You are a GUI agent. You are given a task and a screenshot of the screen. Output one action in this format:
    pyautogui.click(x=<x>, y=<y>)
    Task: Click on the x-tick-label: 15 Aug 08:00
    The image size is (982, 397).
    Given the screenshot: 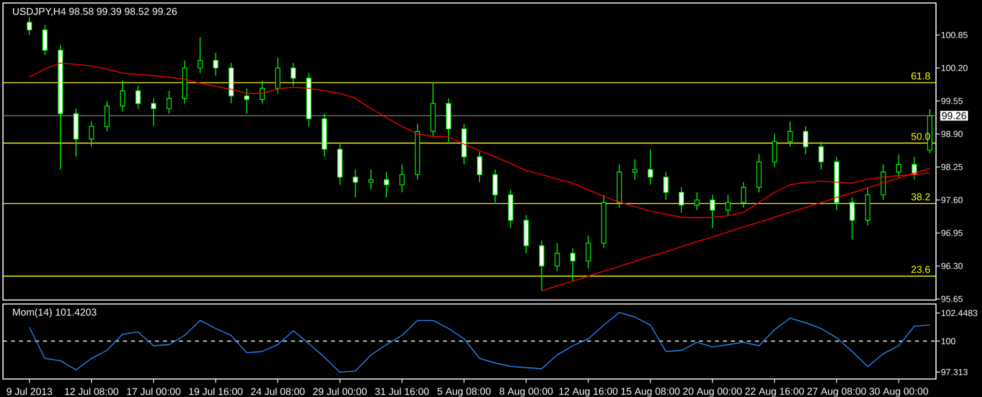 What is the action you would take?
    pyautogui.click(x=650, y=392)
    